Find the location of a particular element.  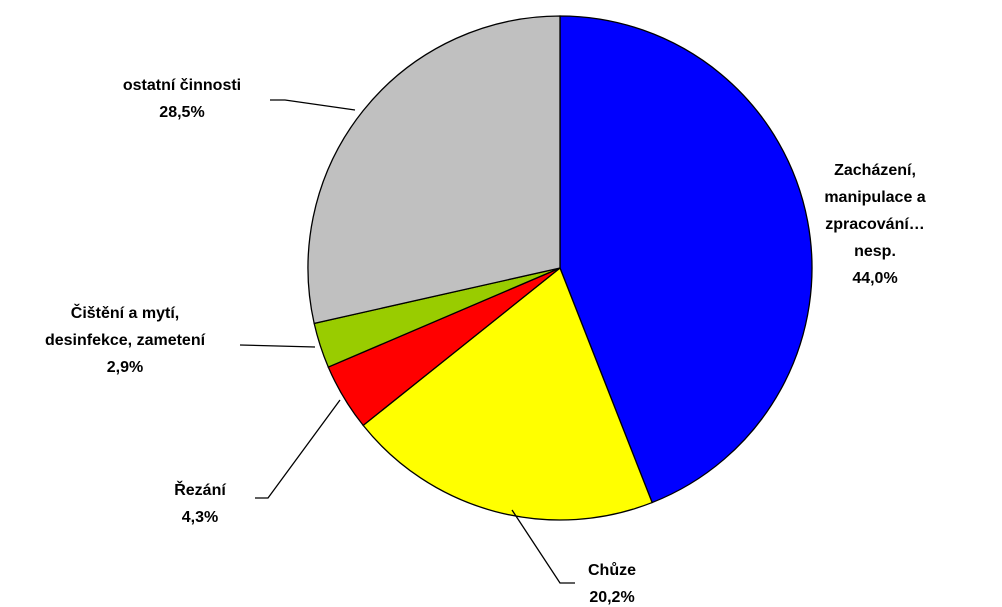

category-label: Řezání is located at coordinates (200, 490).